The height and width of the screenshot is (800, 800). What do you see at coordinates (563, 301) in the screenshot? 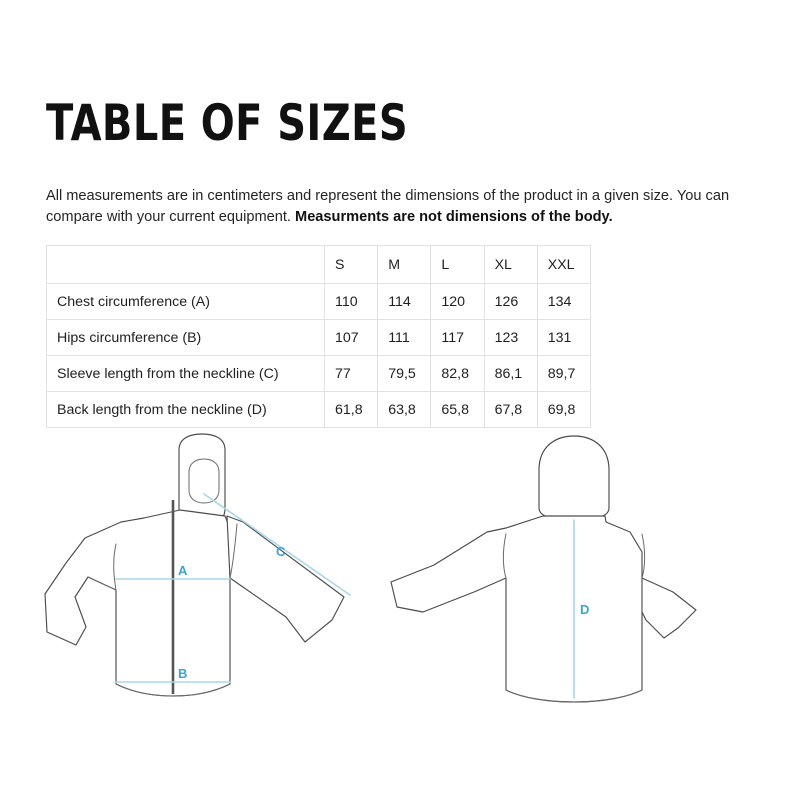
I see `cell-chest-xxl: 134` at bounding box center [563, 301].